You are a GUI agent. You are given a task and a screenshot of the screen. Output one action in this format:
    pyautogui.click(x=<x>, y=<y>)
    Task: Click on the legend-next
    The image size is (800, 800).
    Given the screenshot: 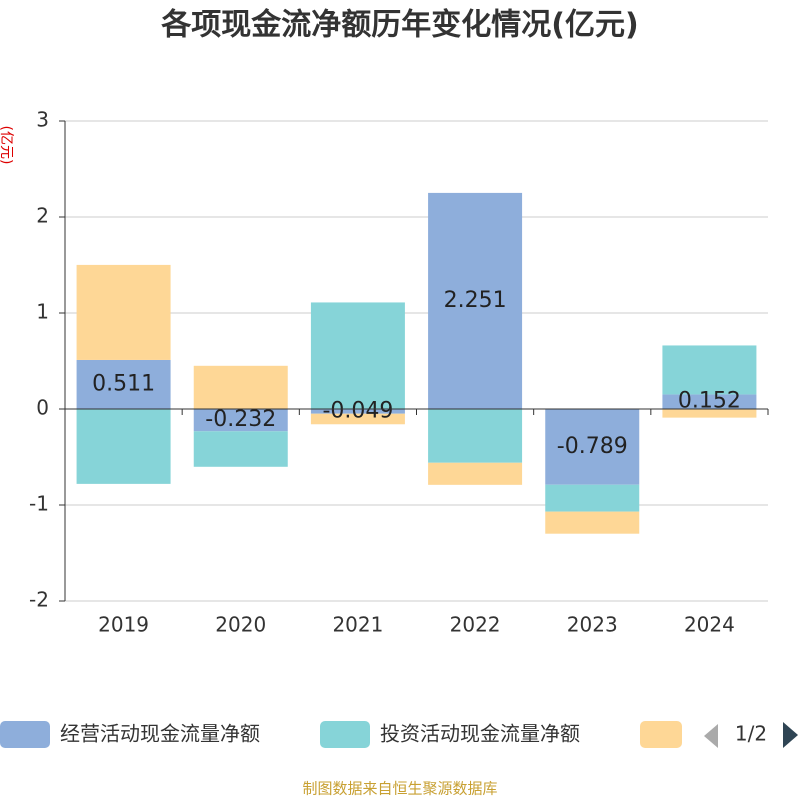 What is the action you would take?
    pyautogui.click(x=790, y=735)
    